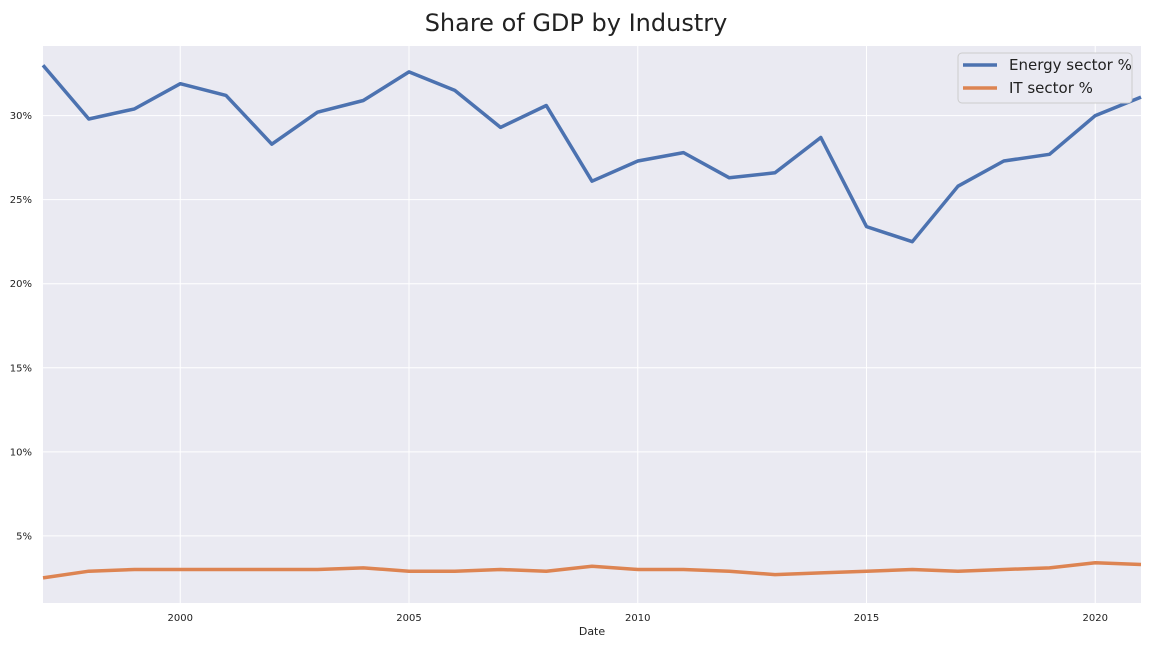  I want to click on x-tick-label: 2020, so click(1095, 618).